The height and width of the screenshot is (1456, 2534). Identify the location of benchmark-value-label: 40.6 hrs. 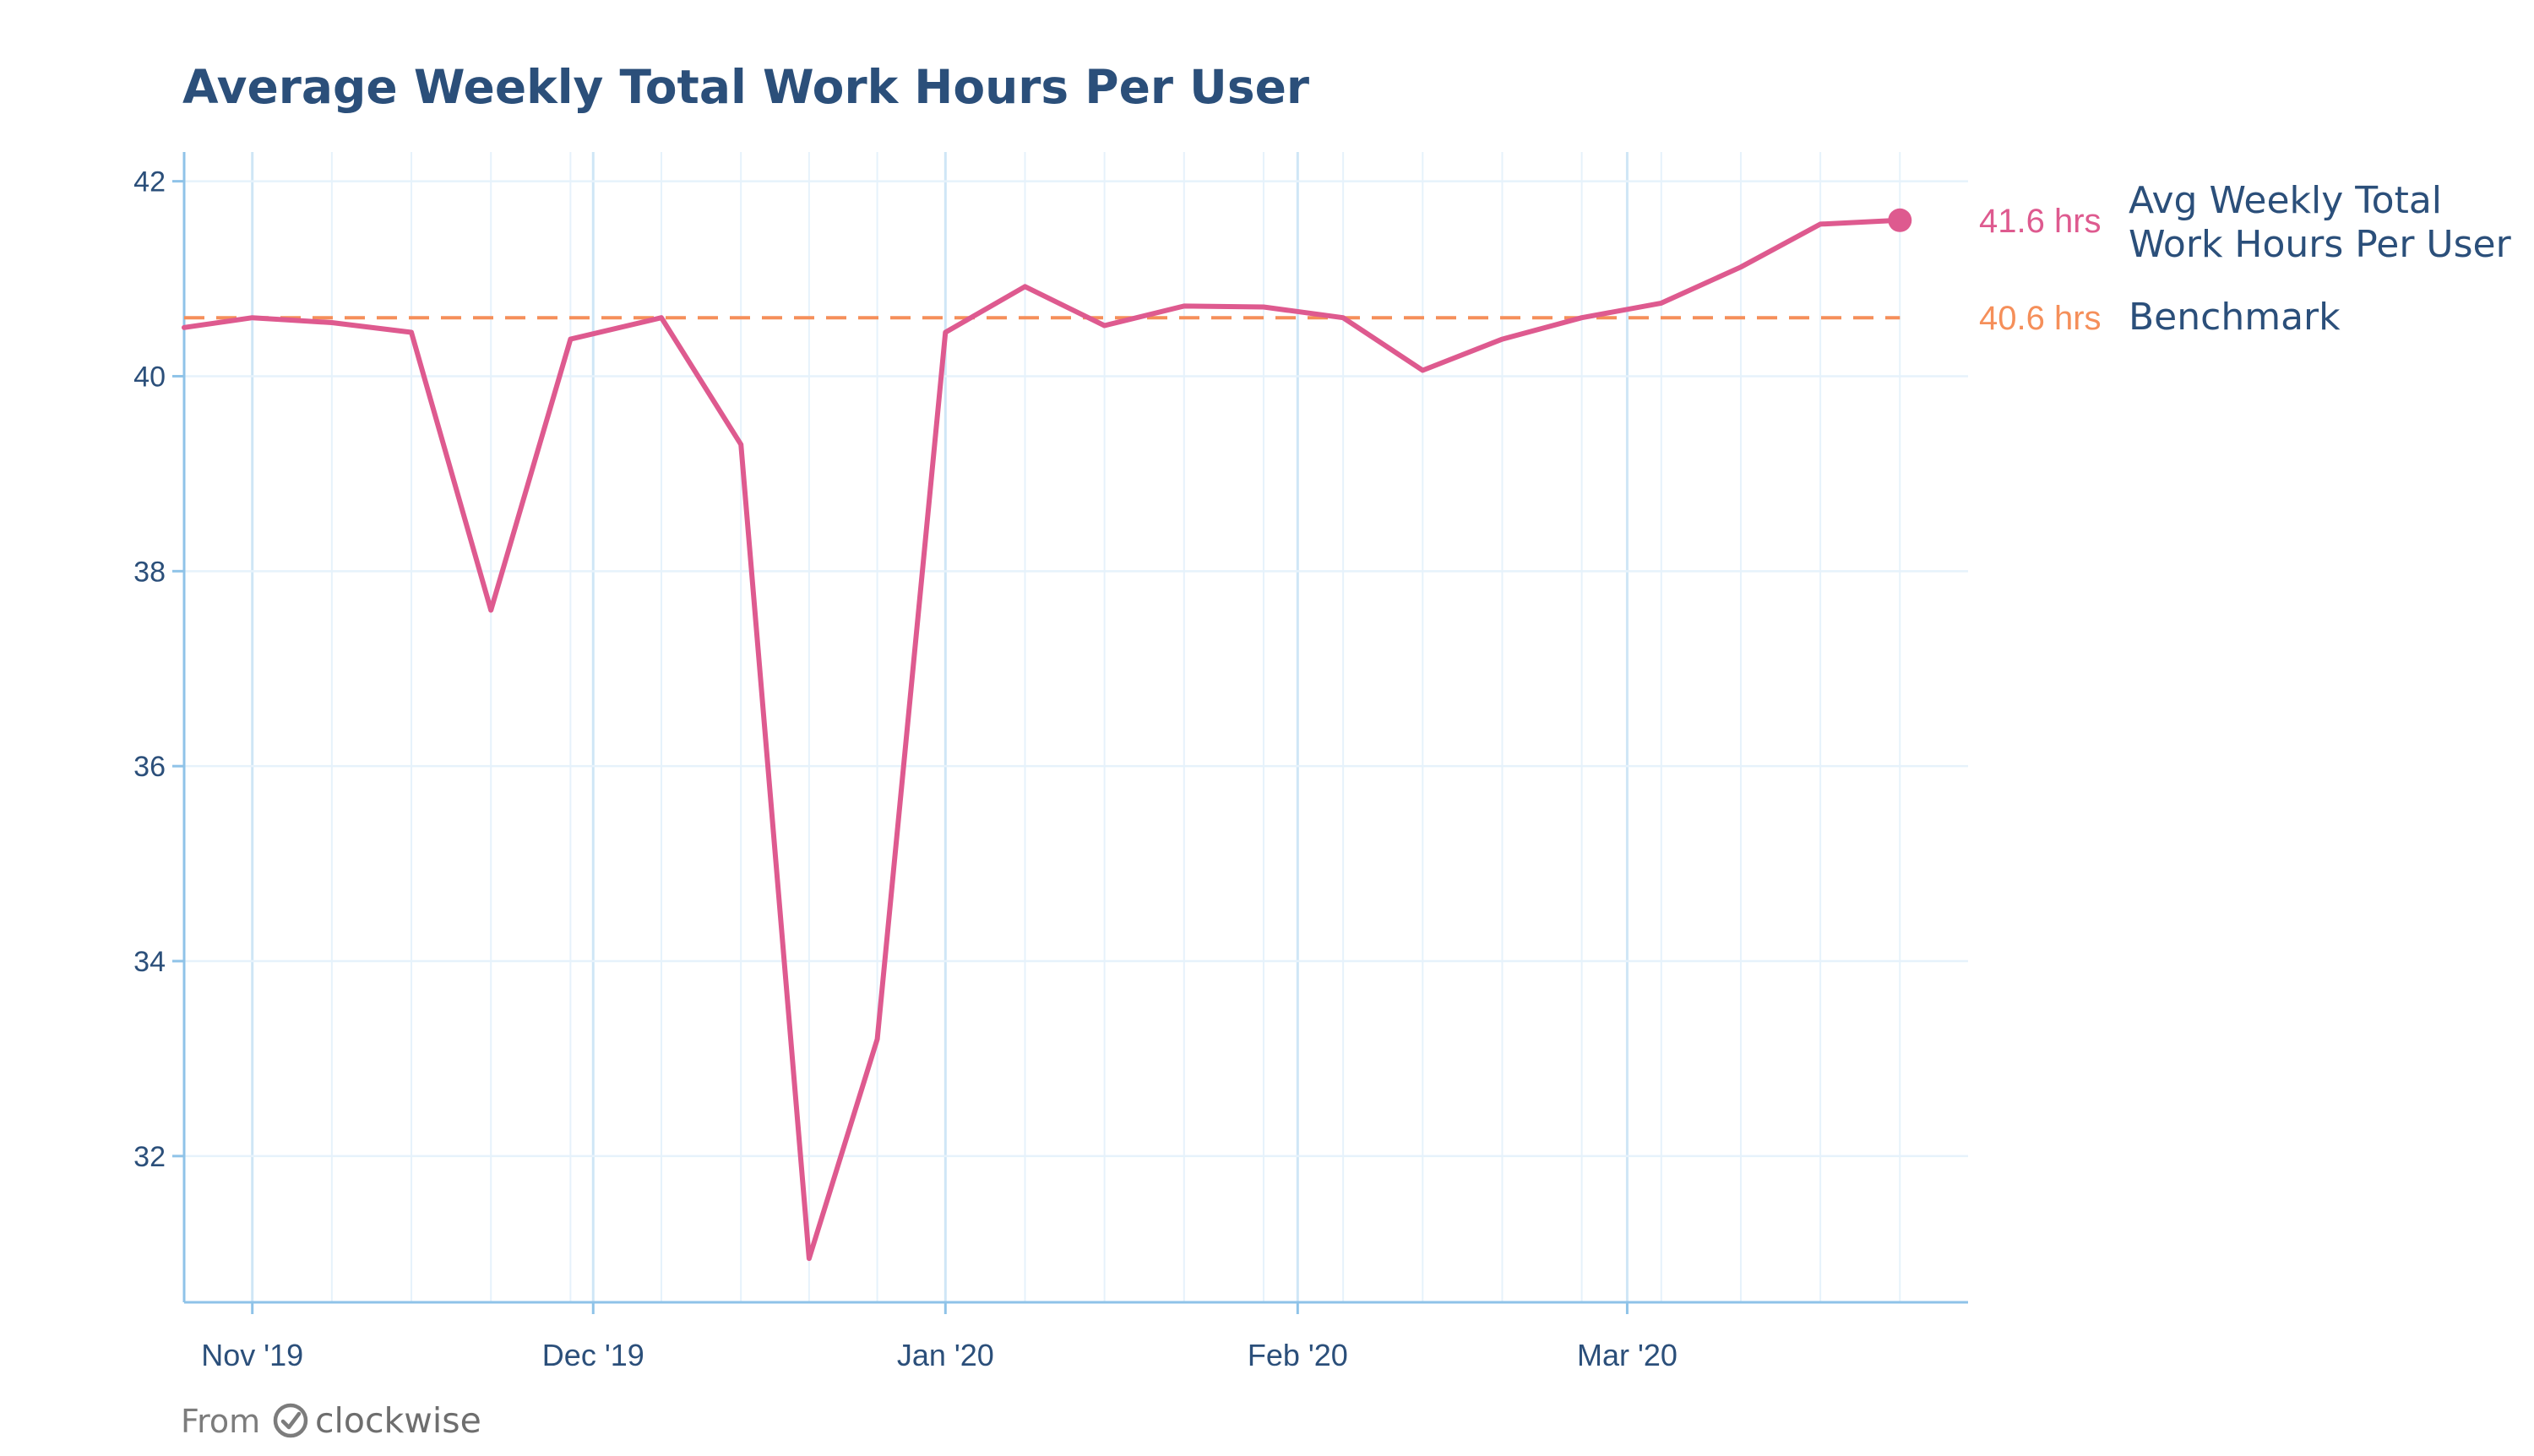
(2040, 318).